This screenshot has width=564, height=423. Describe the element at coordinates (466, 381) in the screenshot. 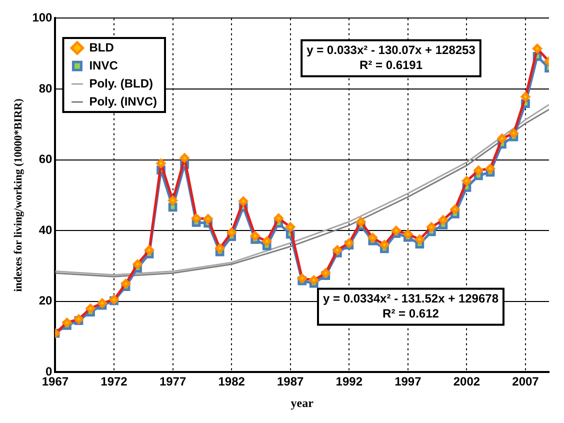

I see `x-tick-label: 2002` at that location.